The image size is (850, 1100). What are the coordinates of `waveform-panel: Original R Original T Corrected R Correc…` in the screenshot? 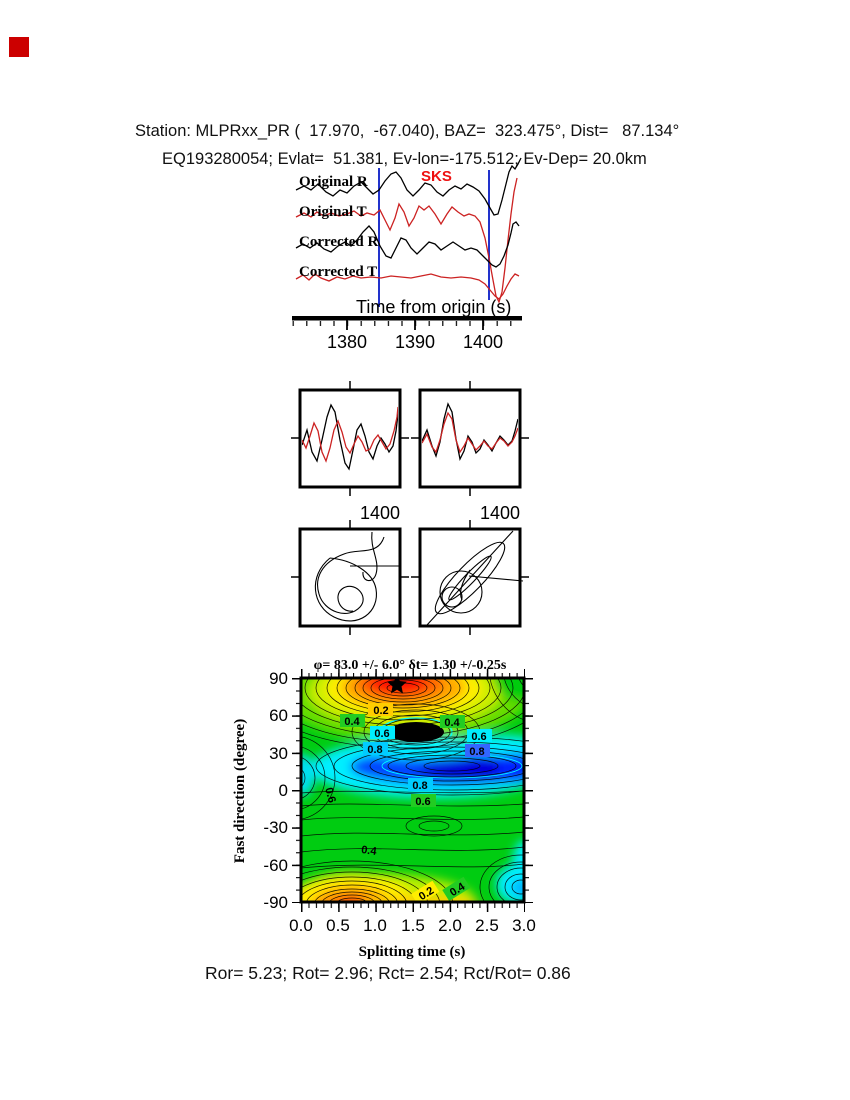 It's located at (407, 254).